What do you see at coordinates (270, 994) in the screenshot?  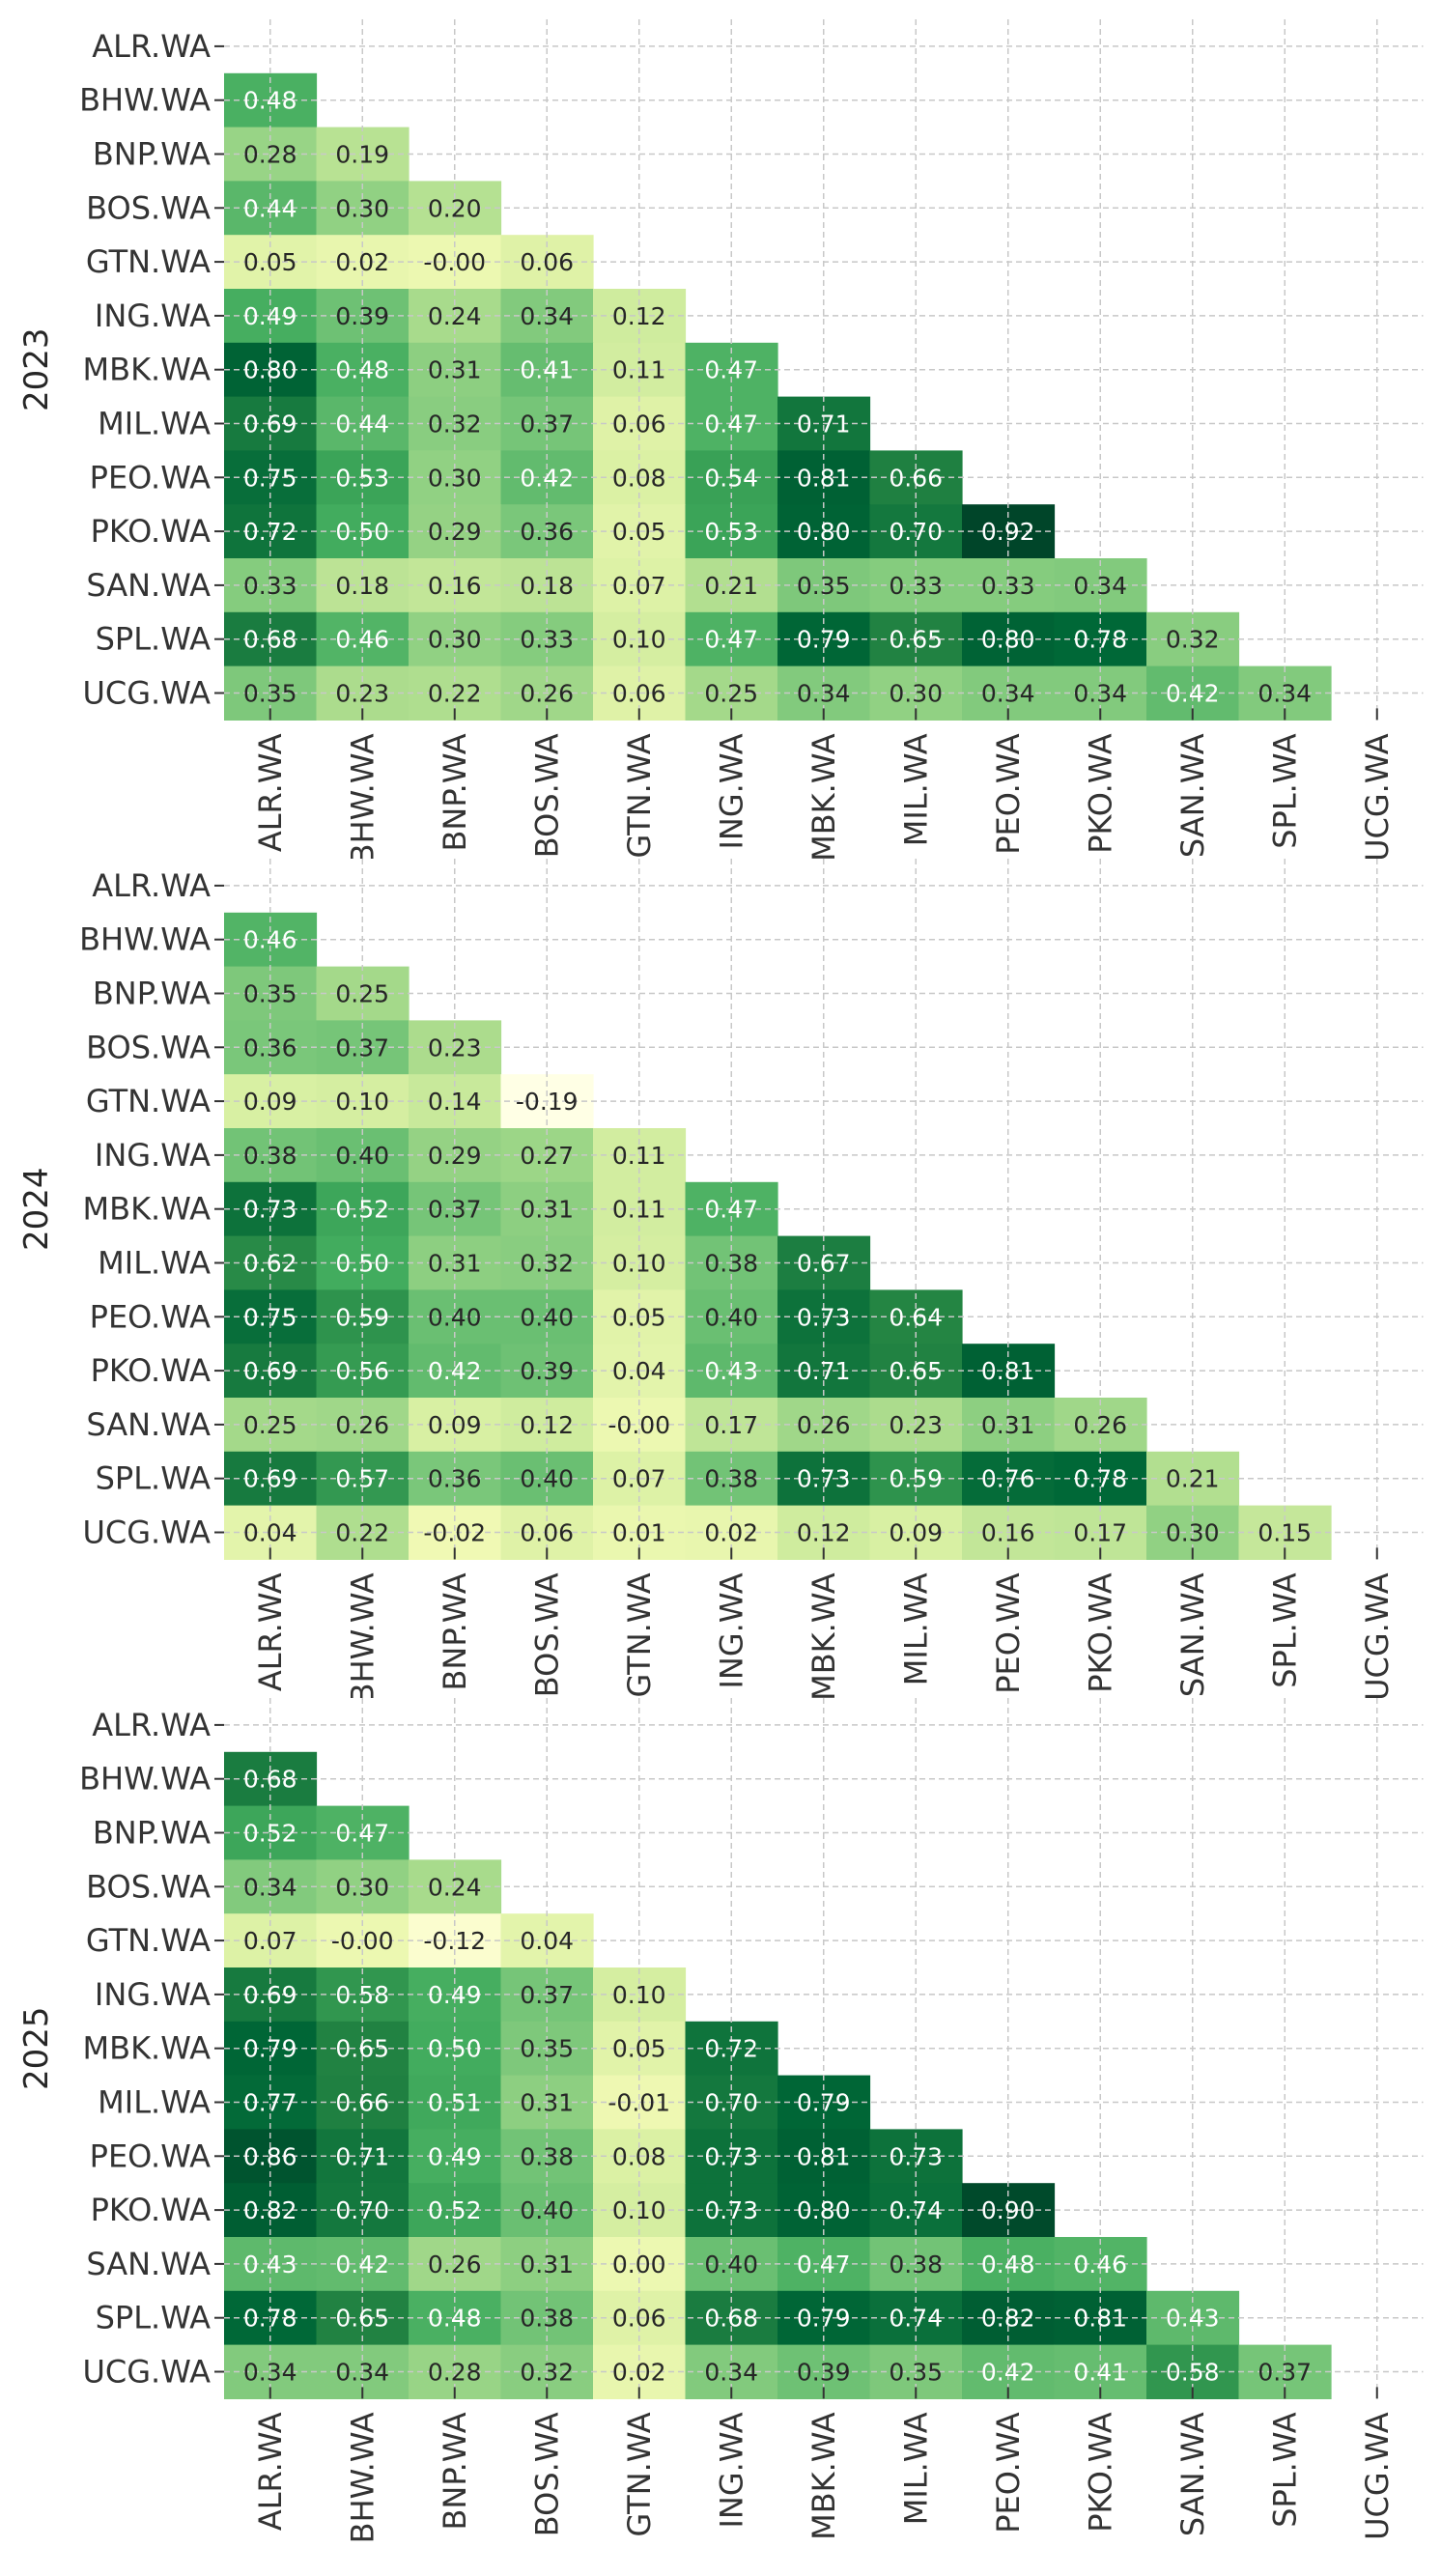 I see `cell-annotation: 0.35` at bounding box center [270, 994].